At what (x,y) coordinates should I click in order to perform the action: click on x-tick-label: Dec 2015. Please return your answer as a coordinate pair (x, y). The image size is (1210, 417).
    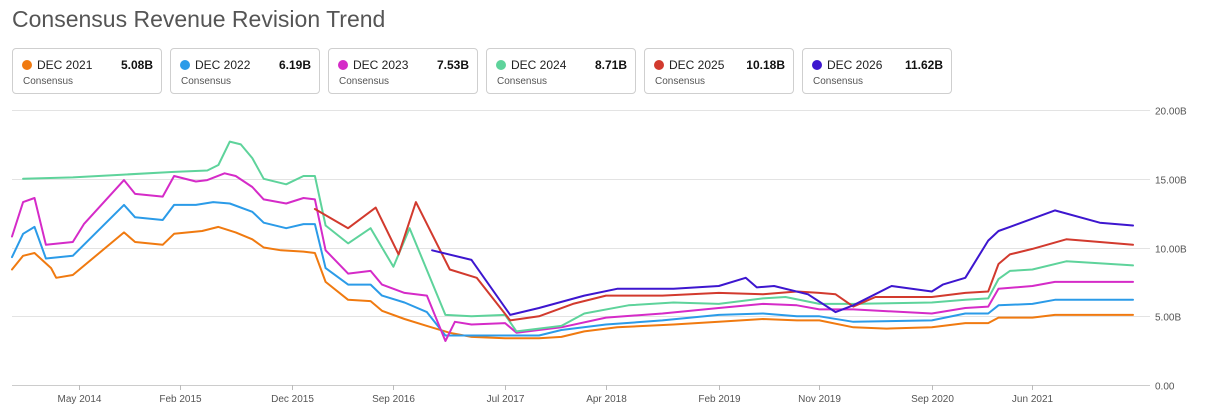
    Looking at the image, I should click on (292, 399).